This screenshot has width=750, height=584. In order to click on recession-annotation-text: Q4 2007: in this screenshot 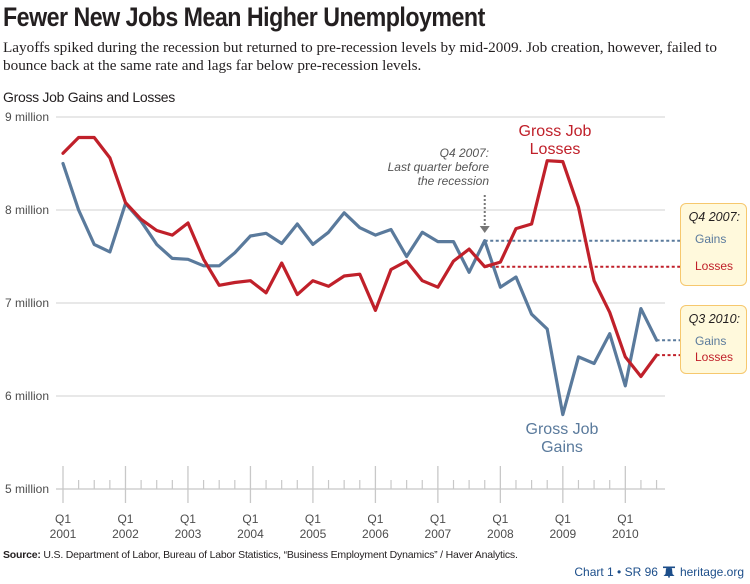, I will do `click(464, 153)`.